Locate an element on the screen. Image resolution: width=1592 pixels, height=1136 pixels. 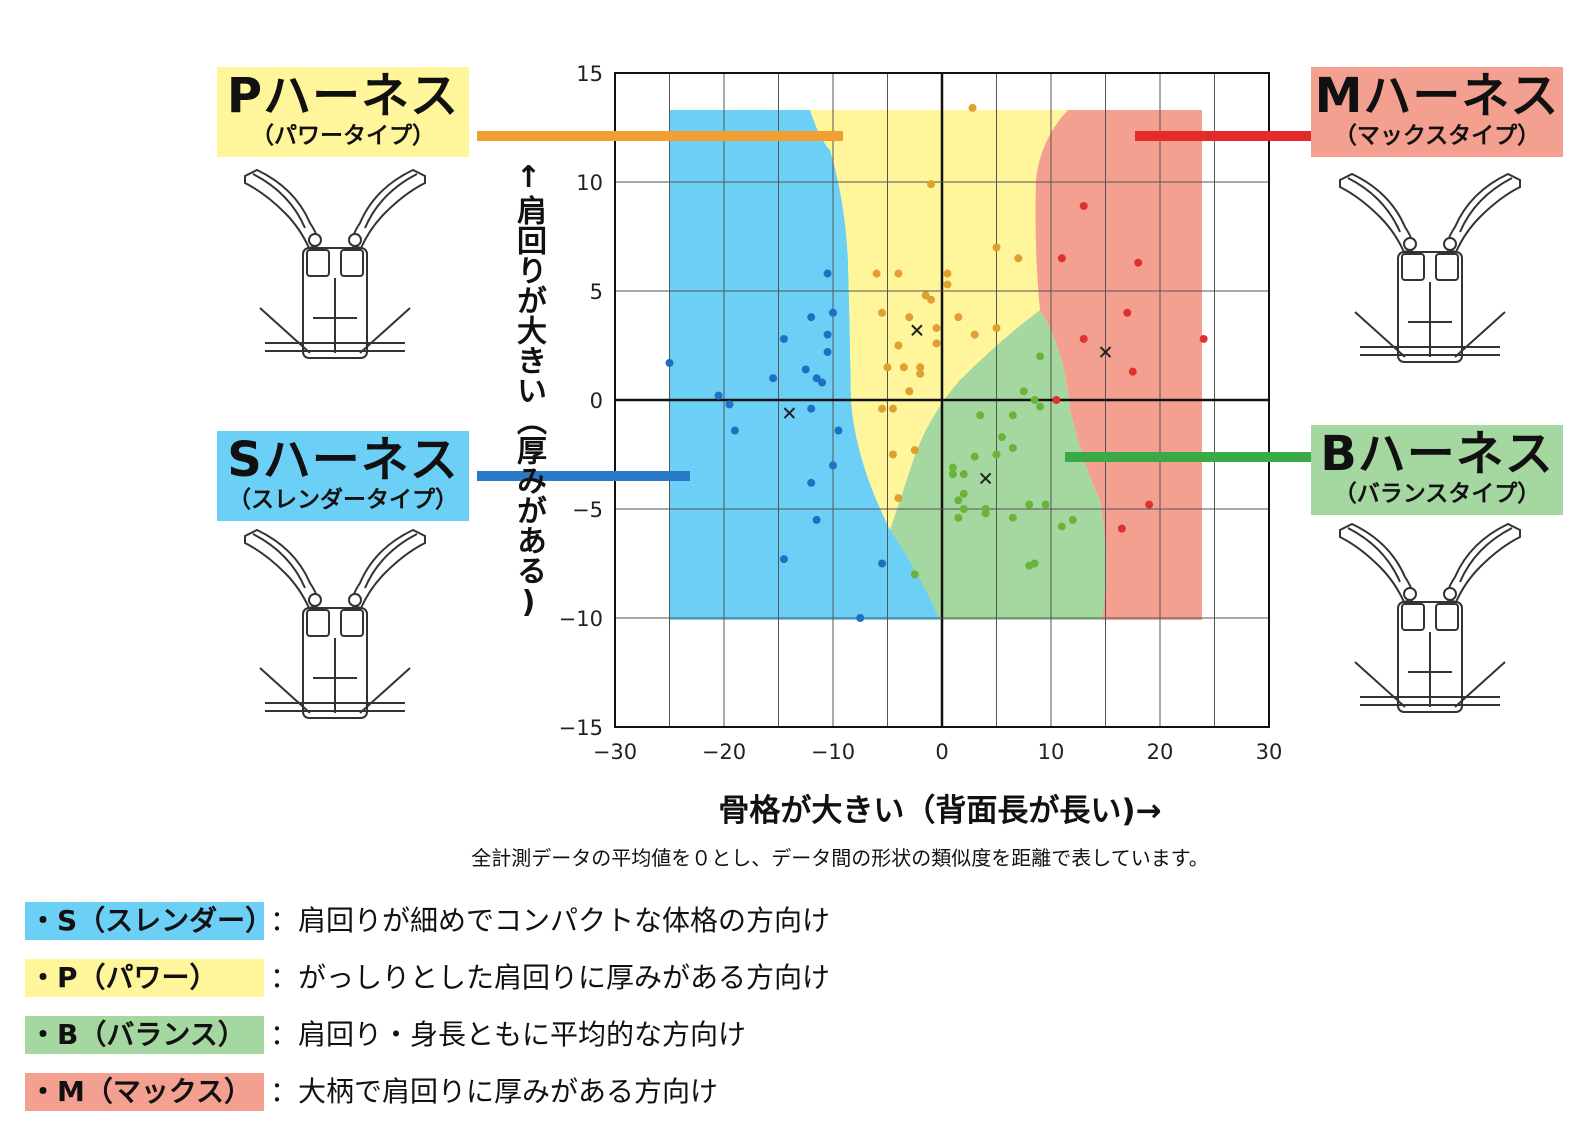
b-harness-illustration is located at coordinates (1430, 618).